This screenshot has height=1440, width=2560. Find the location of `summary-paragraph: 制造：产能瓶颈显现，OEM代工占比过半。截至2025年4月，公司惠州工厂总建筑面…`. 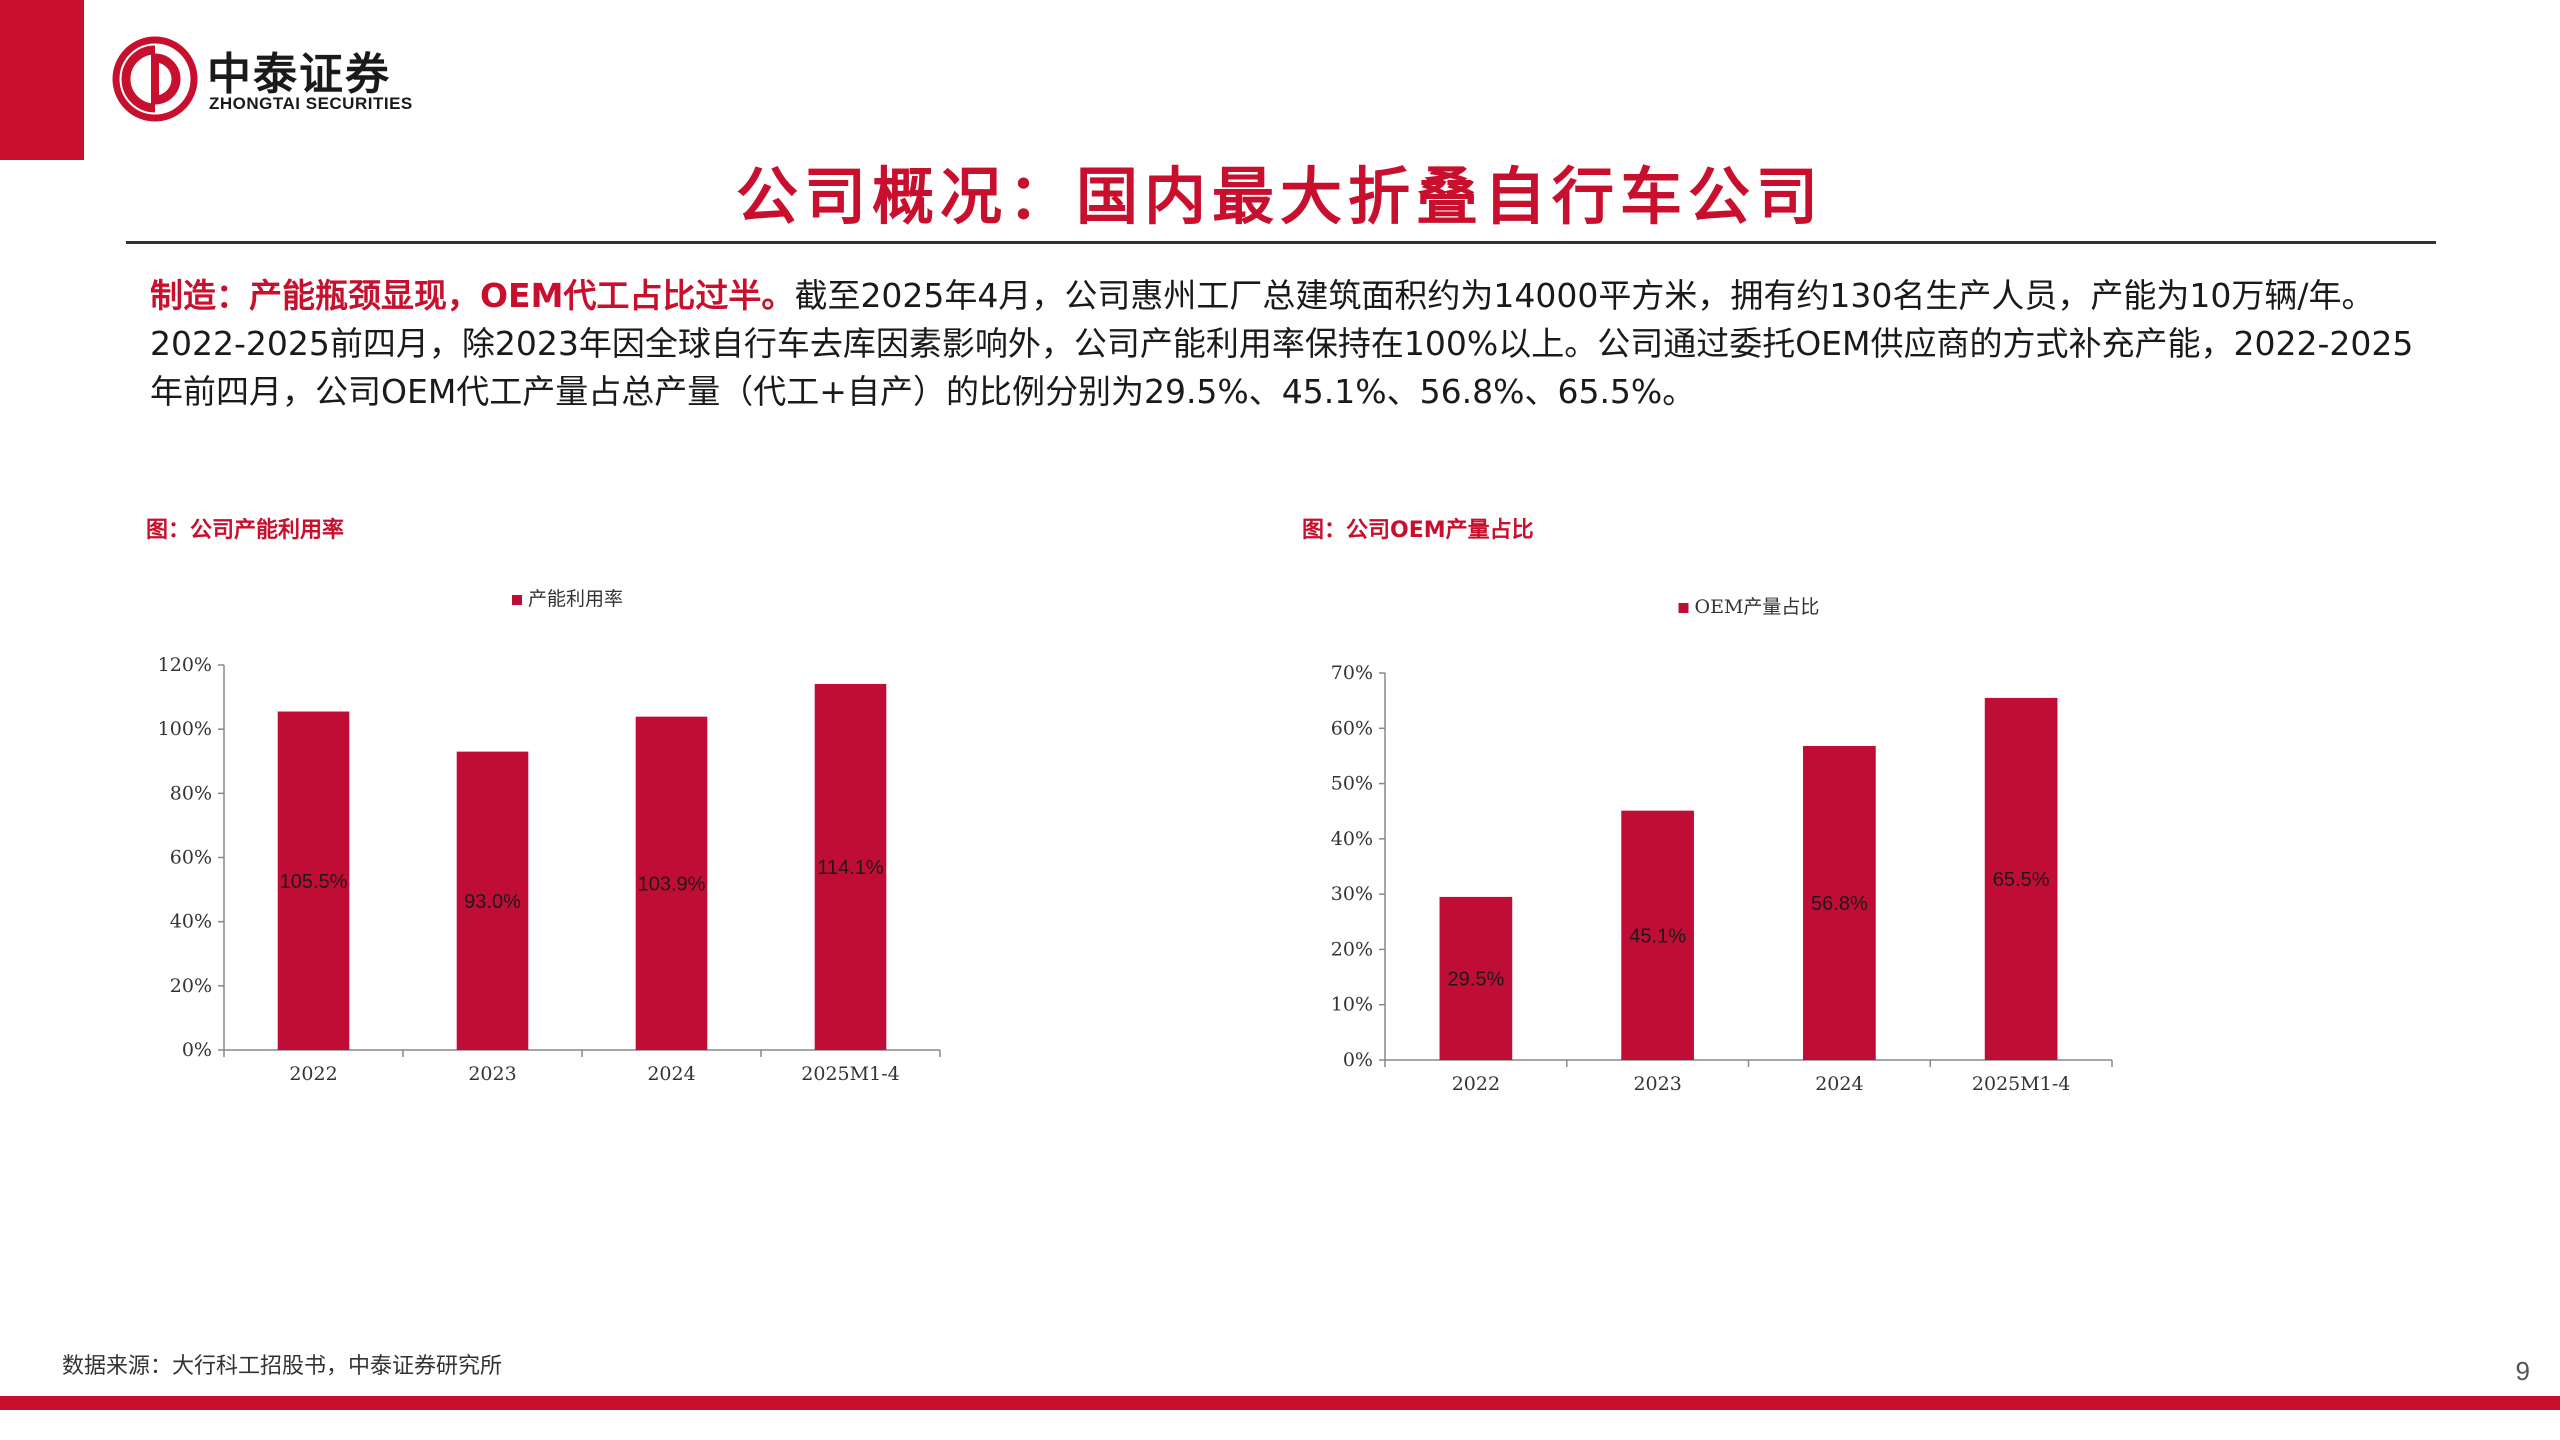

summary-paragraph: 制造：产能瓶颈显现，OEM代工占比过半。截至2025年4月，公司惠州工厂总建筑面… is located at coordinates (1285, 344).